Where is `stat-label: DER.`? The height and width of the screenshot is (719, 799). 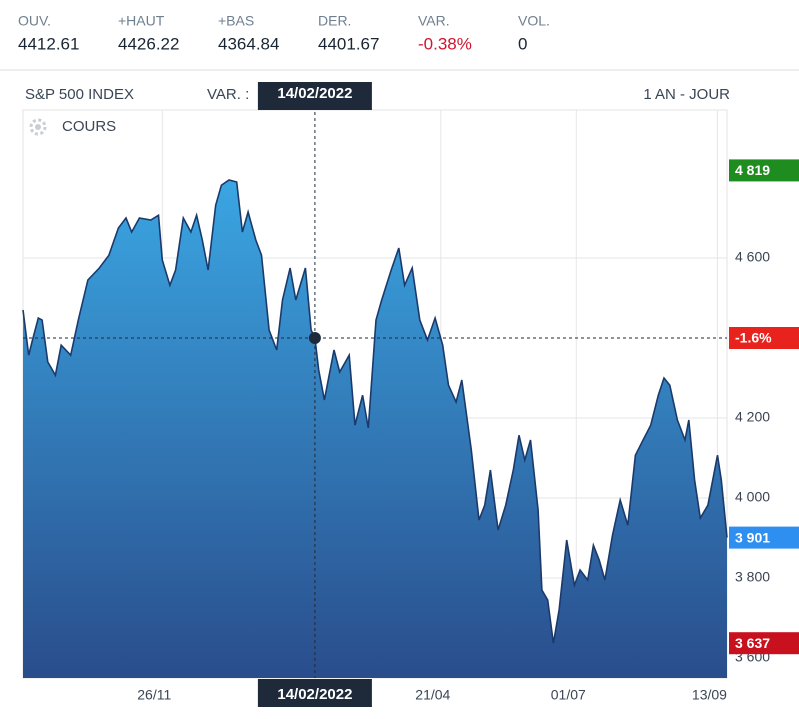 stat-label: DER. is located at coordinates (334, 21).